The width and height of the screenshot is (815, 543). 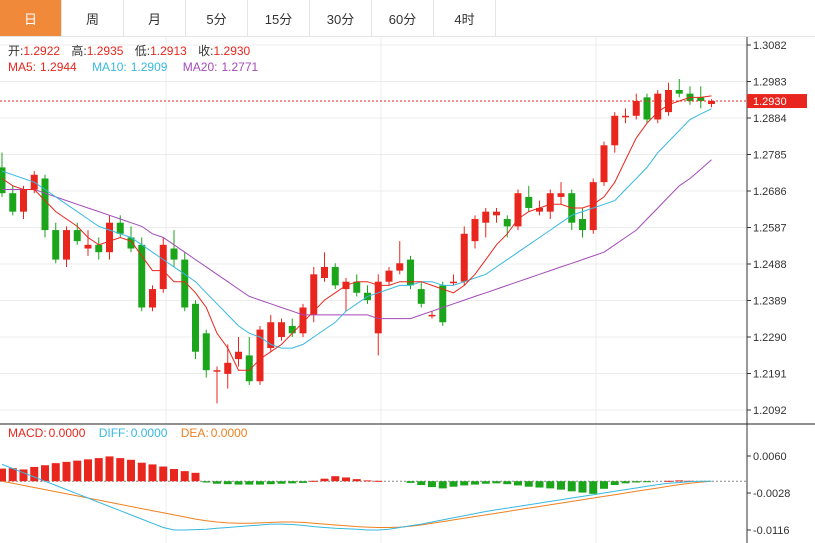 I want to click on ma10-label: MA10:, so click(x=109, y=67).